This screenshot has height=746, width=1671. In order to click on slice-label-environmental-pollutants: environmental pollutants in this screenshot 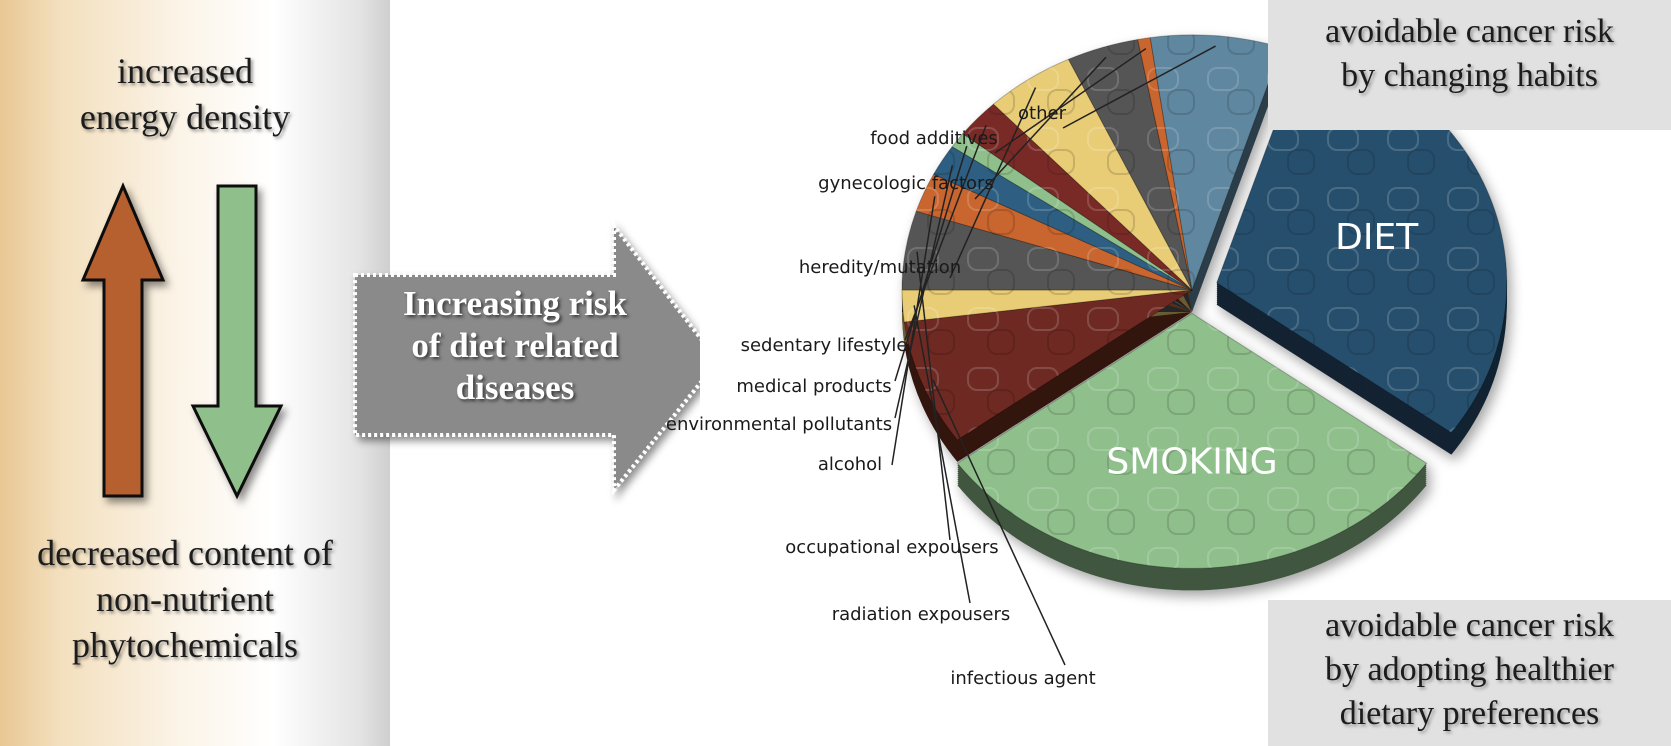, I will do `click(779, 424)`.